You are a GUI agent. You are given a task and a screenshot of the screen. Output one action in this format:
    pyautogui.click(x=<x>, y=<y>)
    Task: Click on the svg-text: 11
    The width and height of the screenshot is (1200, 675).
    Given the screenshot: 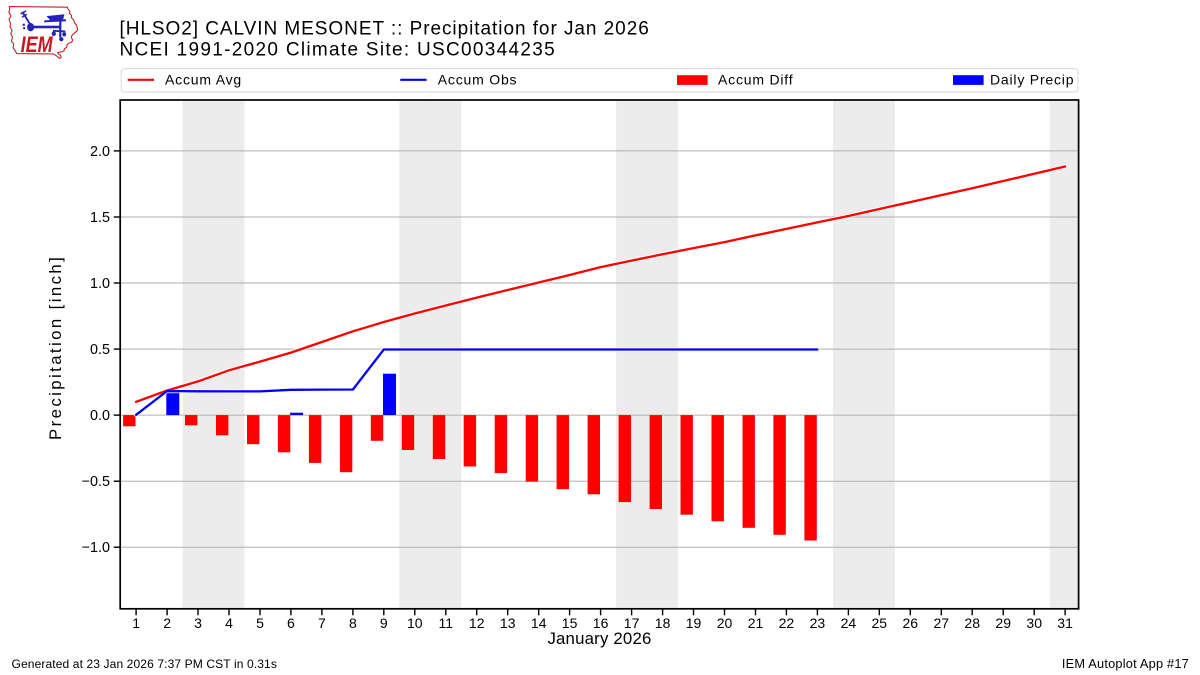 What is the action you would take?
    pyautogui.click(x=446, y=623)
    